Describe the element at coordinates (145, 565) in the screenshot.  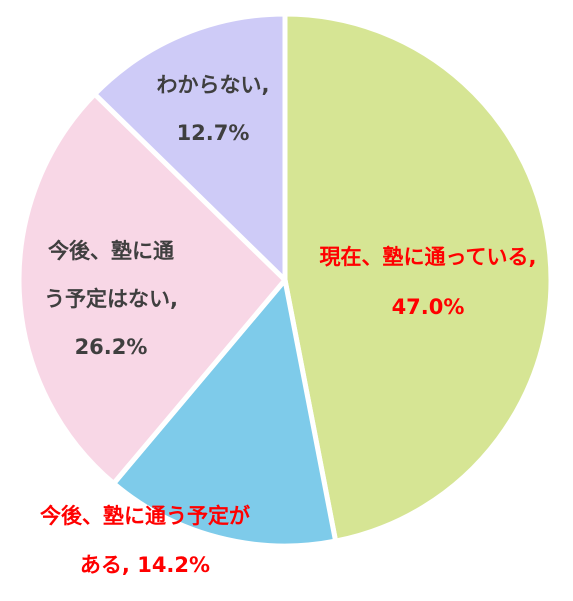
I see `slice-label-line: ある, 14.2%` at that location.